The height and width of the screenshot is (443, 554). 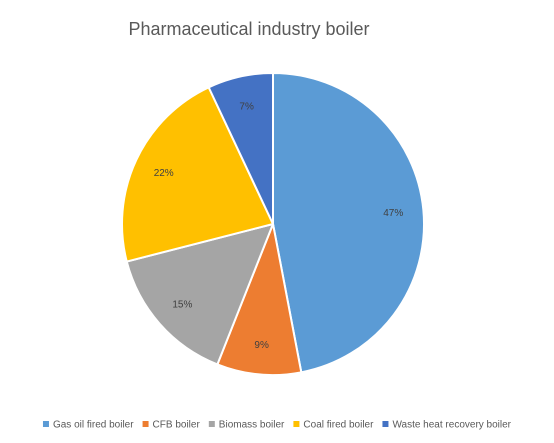 What do you see at coordinates (164, 173) in the screenshot?
I see `data-label-coal-fired-boiler: 22%` at bounding box center [164, 173].